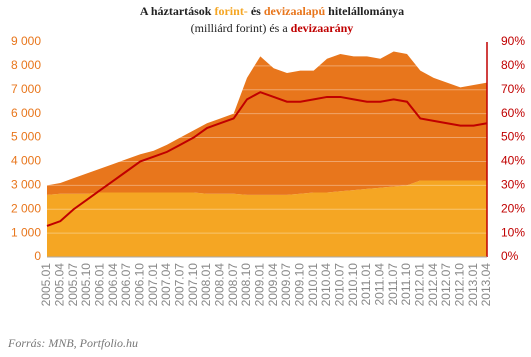 This screenshot has width=531, height=357. I want to click on y-tick-label: 9 000, so click(26, 41).